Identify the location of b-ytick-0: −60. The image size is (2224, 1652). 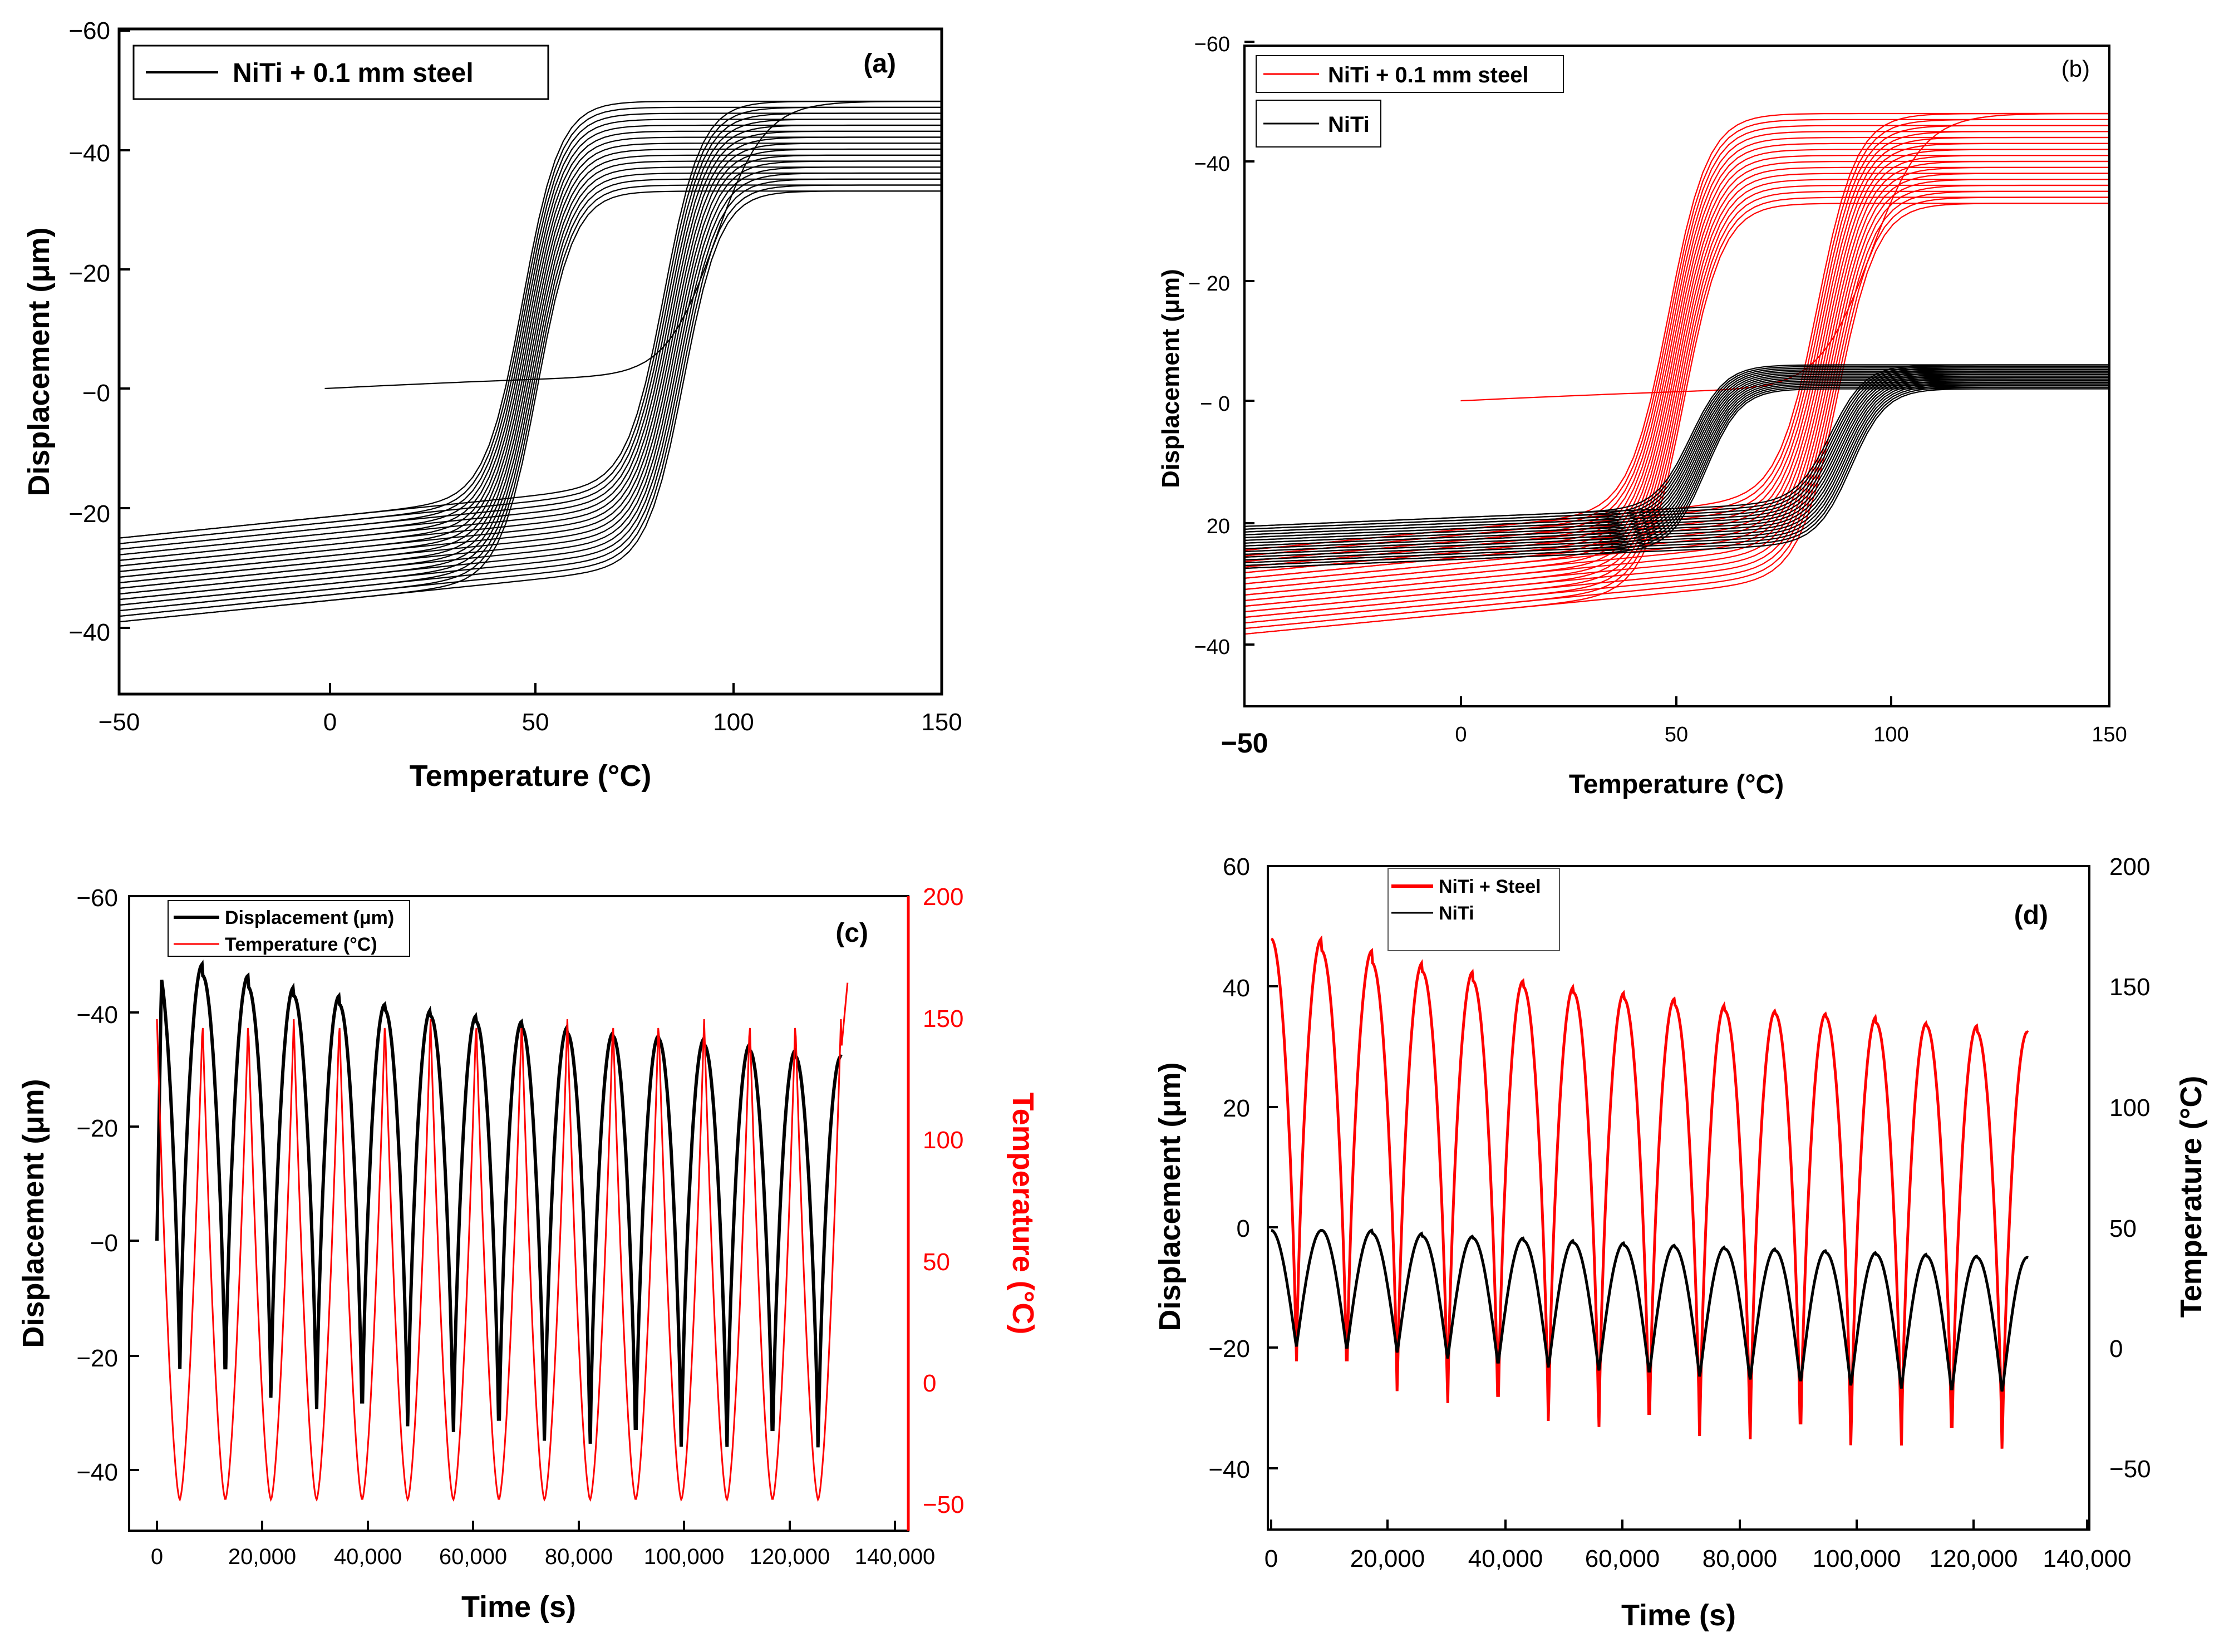
(1212, 44).